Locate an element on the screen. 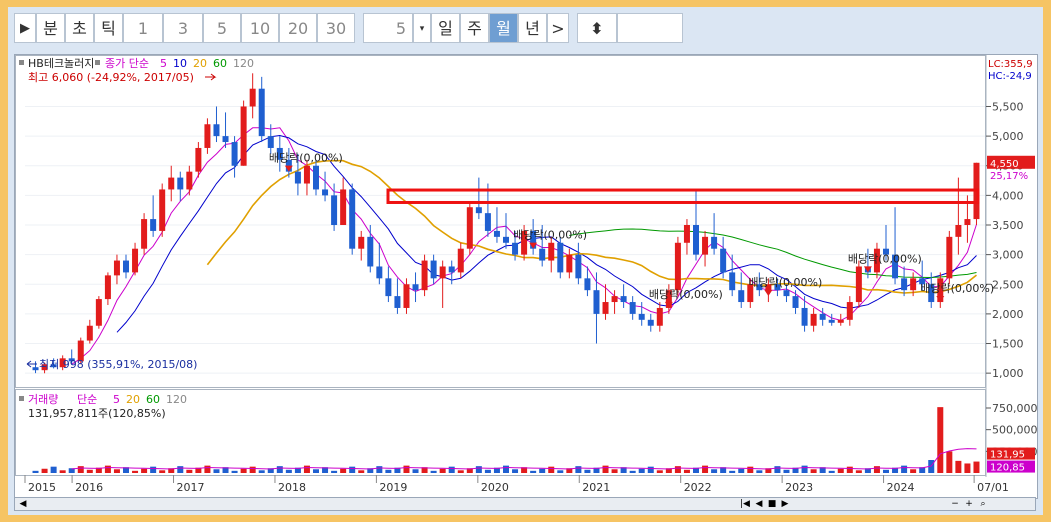 Image resolution: width=1051 pixels, height=522 pixels. interval-5-button: 5 is located at coordinates (222, 28).